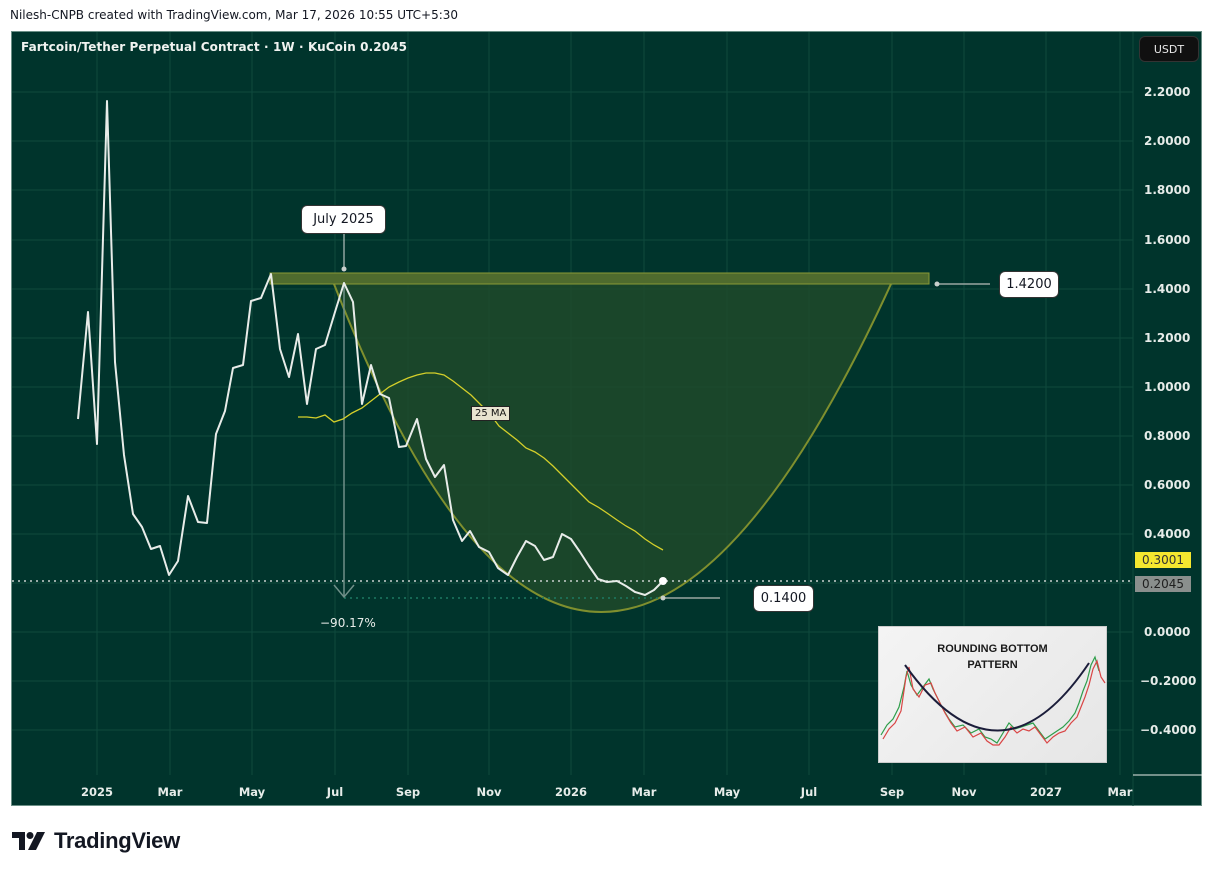 The height and width of the screenshot is (875, 1214). What do you see at coordinates (1167, 436) in the screenshot?
I see `y-tick: 0.8000` at bounding box center [1167, 436].